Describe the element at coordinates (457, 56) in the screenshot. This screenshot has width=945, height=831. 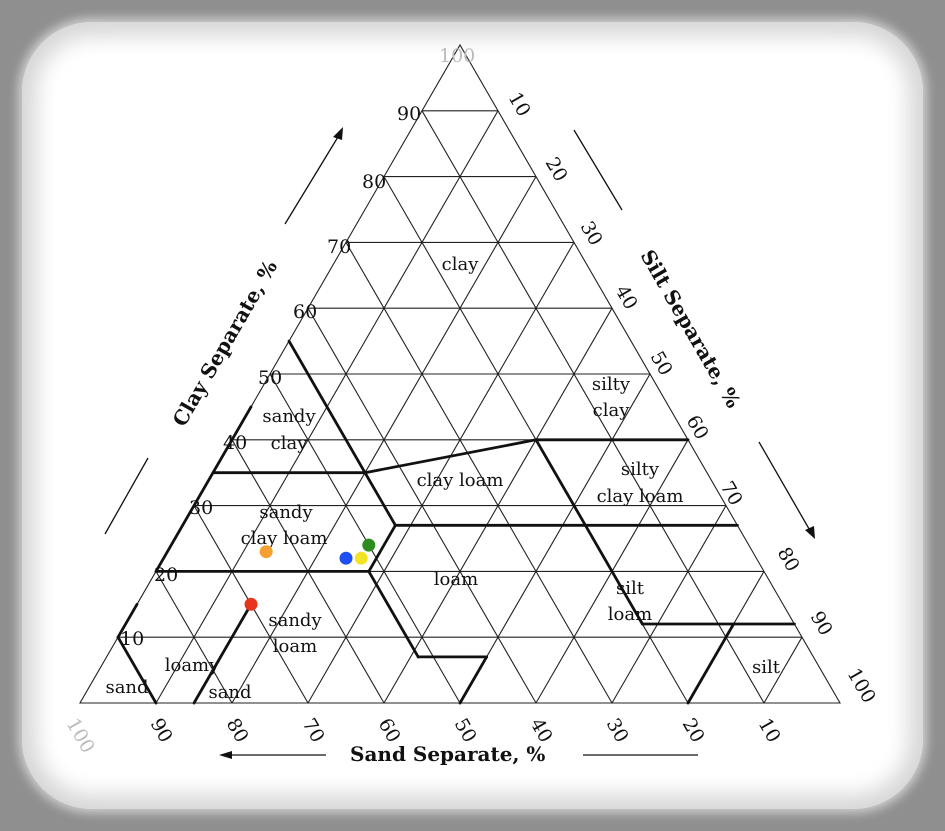
I see `clay-tick-100: 100` at that location.